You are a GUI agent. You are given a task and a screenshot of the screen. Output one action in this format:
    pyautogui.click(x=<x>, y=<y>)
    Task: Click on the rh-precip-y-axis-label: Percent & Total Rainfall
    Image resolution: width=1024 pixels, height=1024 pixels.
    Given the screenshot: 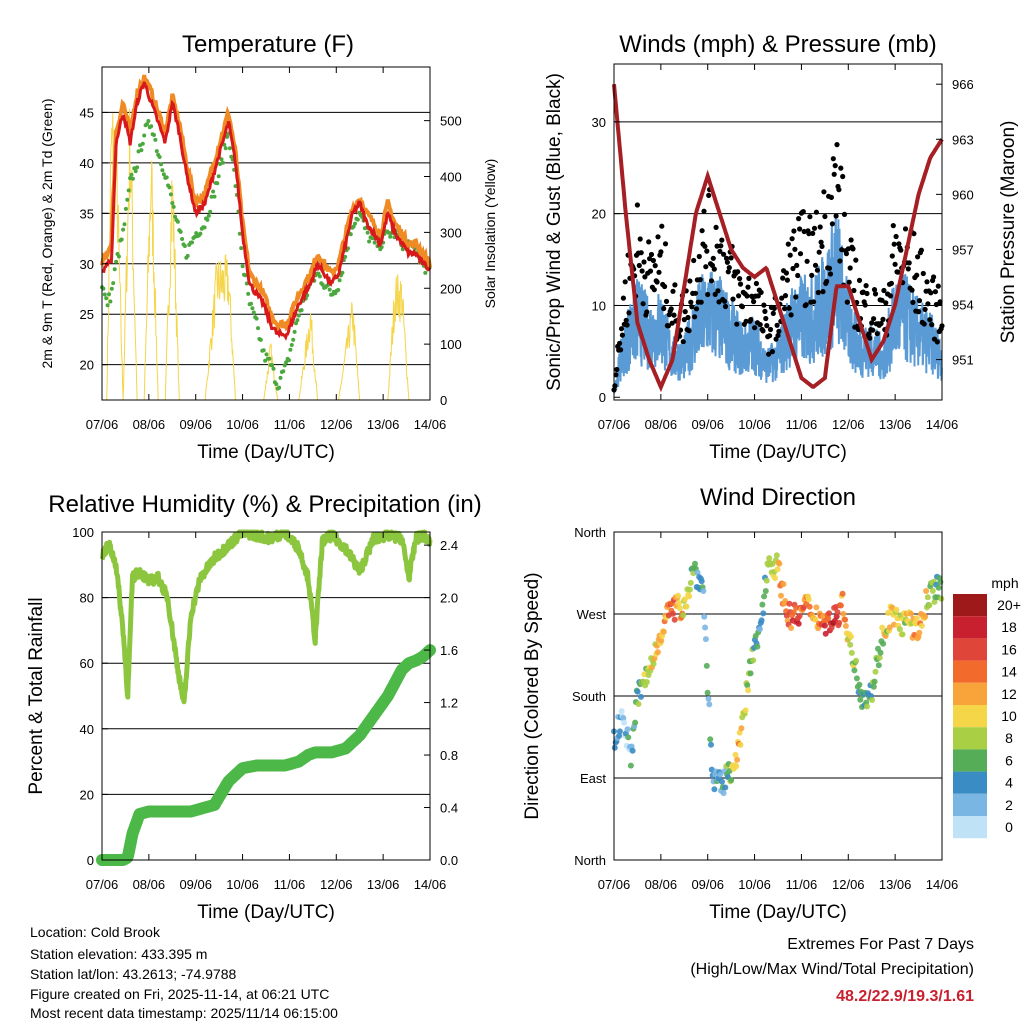 What is the action you would take?
    pyautogui.click(x=36, y=695)
    